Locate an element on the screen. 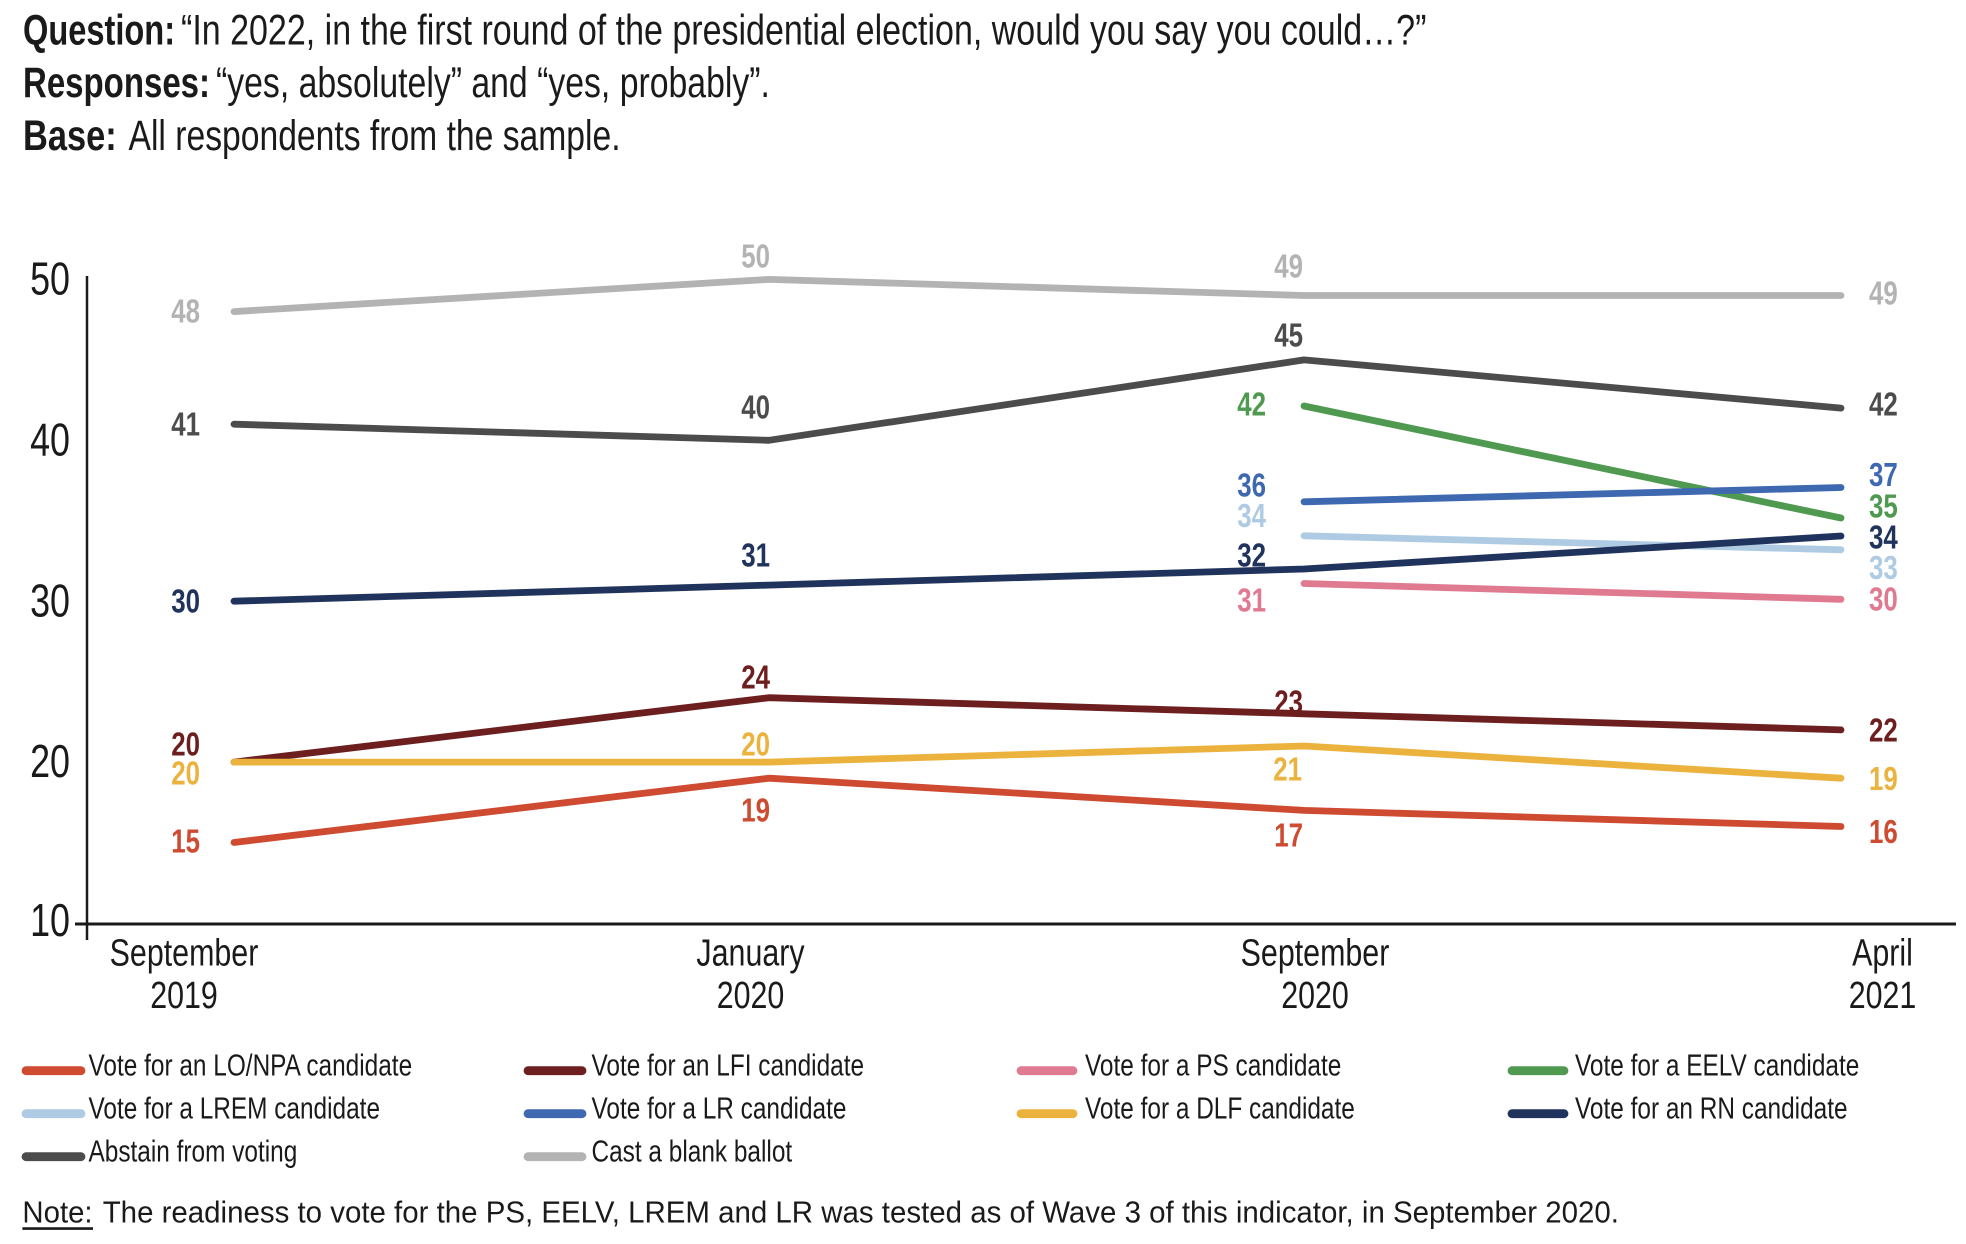  svg-text: Note: is located at coordinates (57, 1213).